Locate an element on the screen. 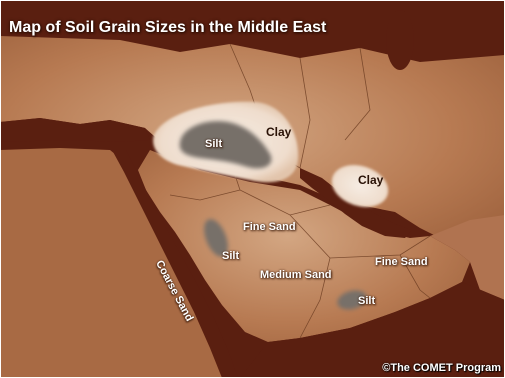 The width and height of the screenshot is (505, 378). silt-zone-south is located at coordinates (352, 300).